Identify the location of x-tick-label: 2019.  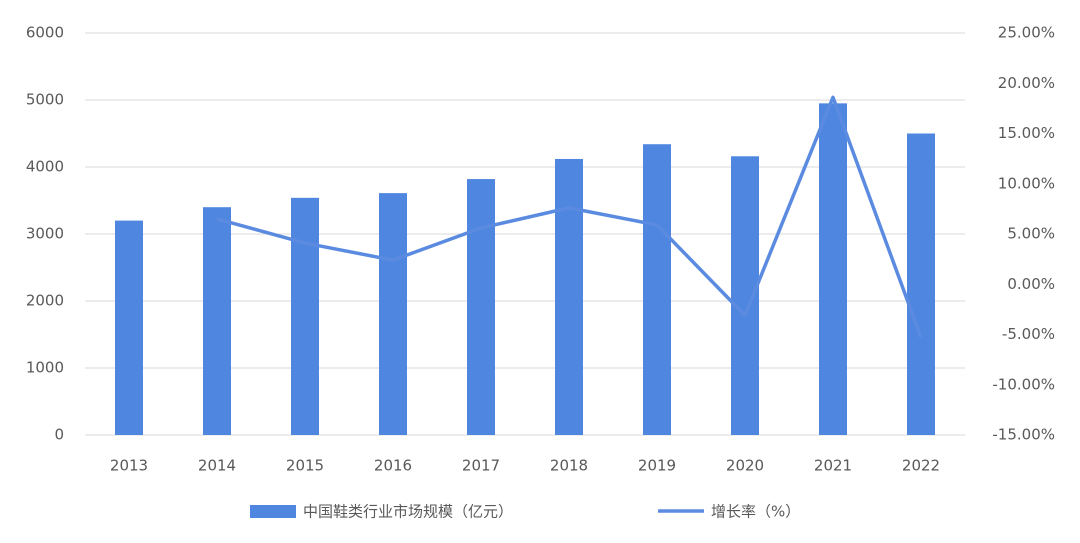
(657, 466).